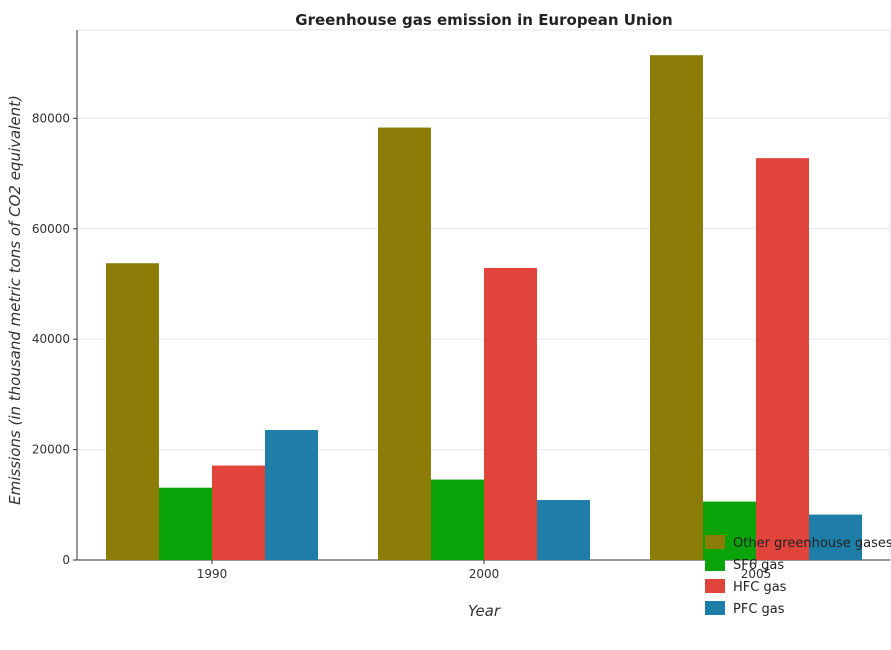 This screenshot has height=650, width=891. Describe the element at coordinates (676, 308) in the screenshot. I see `bar-other-greenhouse-gases-2005` at that location.